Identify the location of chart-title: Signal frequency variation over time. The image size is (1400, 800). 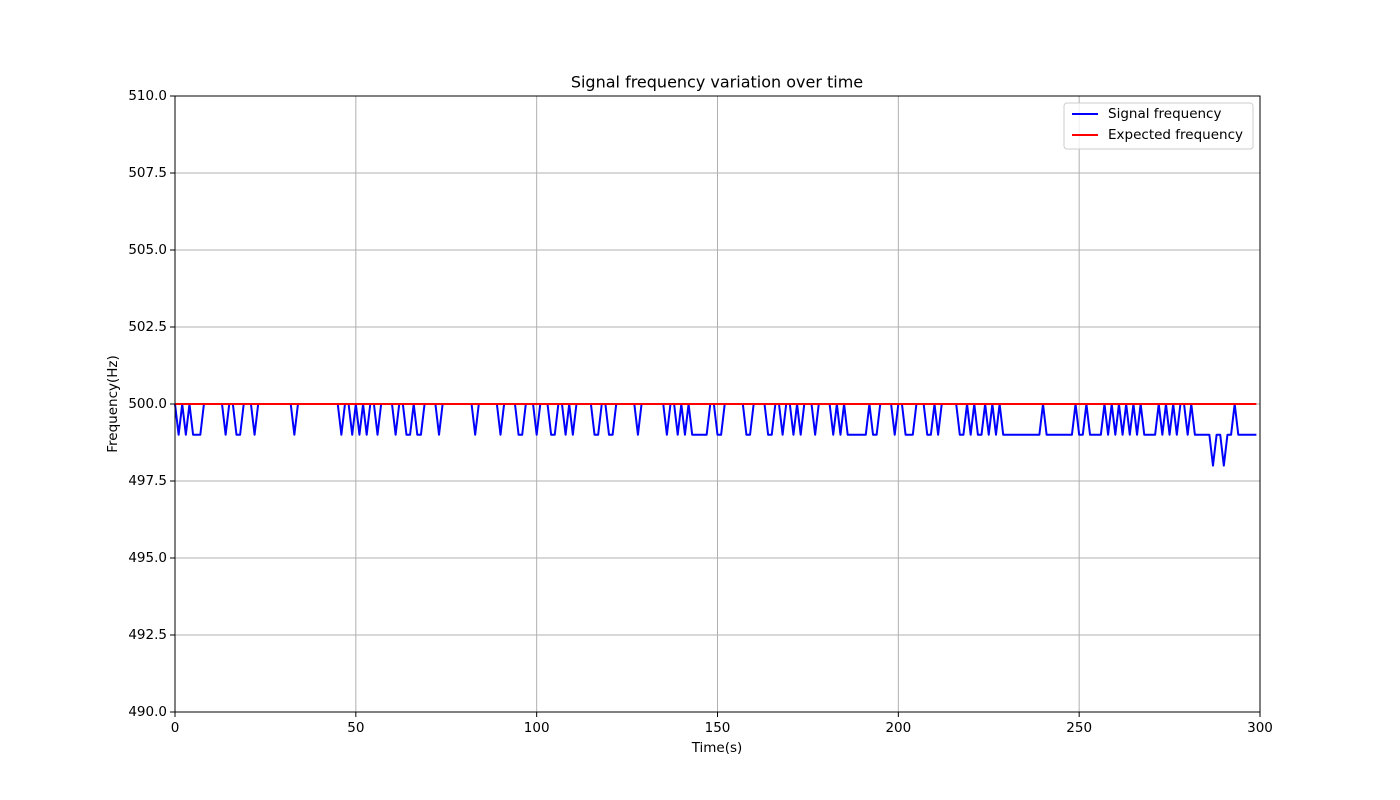
(717, 82).